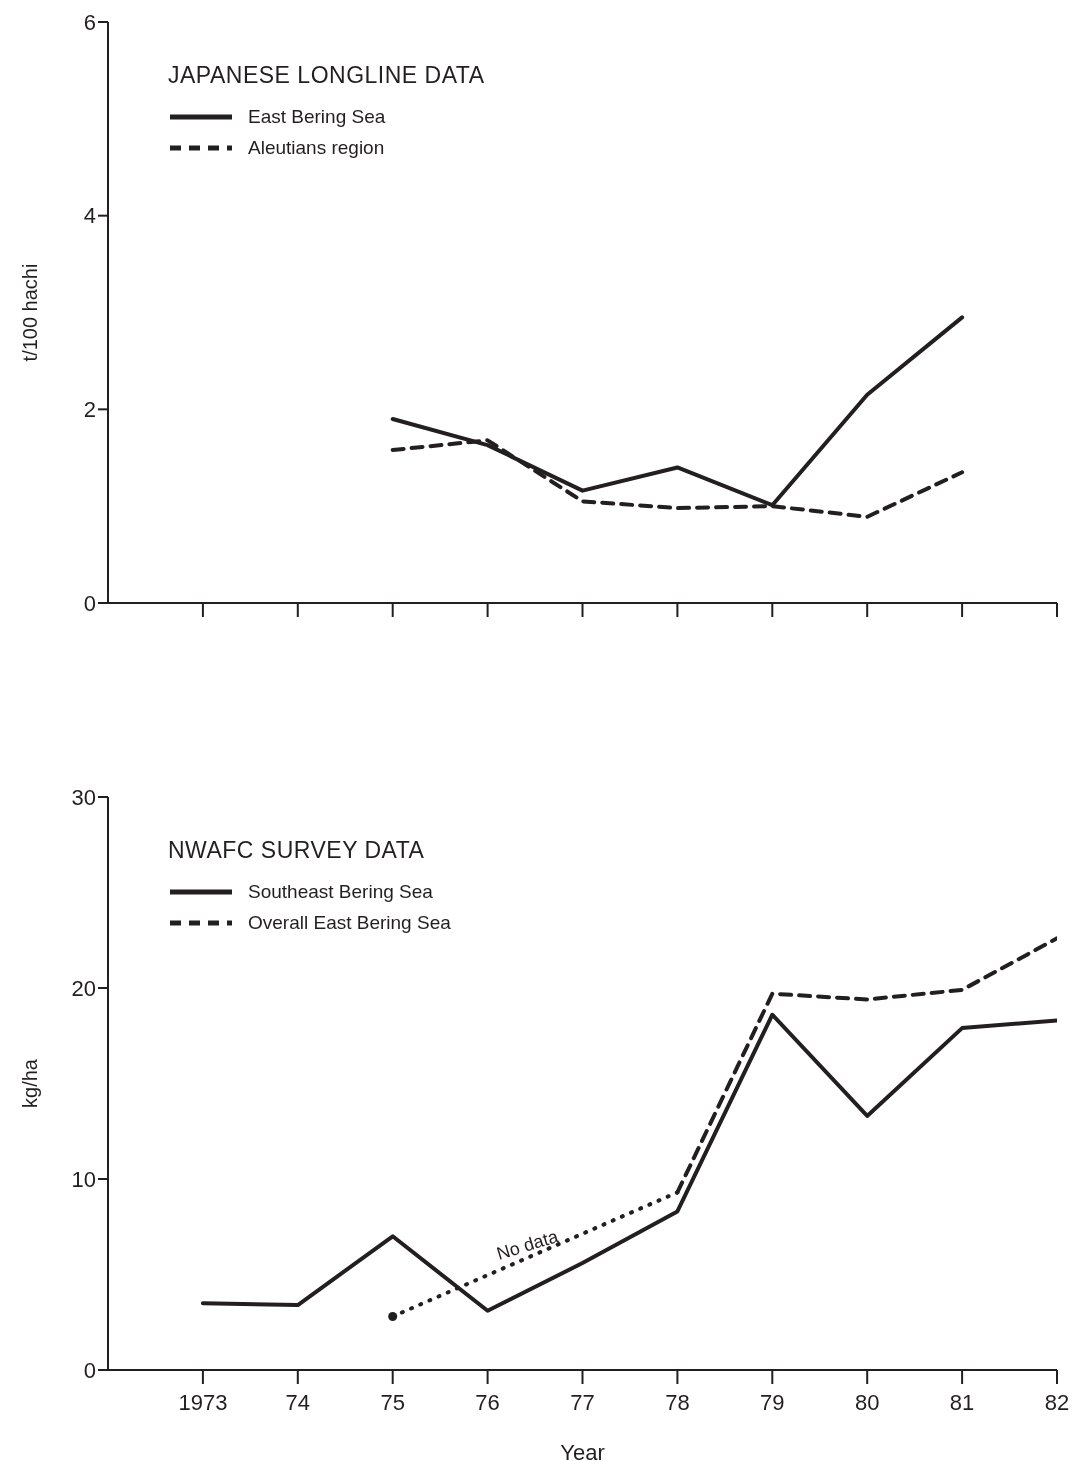 Image resolution: width=1078 pixels, height=1461 pixels. I want to click on x-tick-label: 75, so click(392, 1402).